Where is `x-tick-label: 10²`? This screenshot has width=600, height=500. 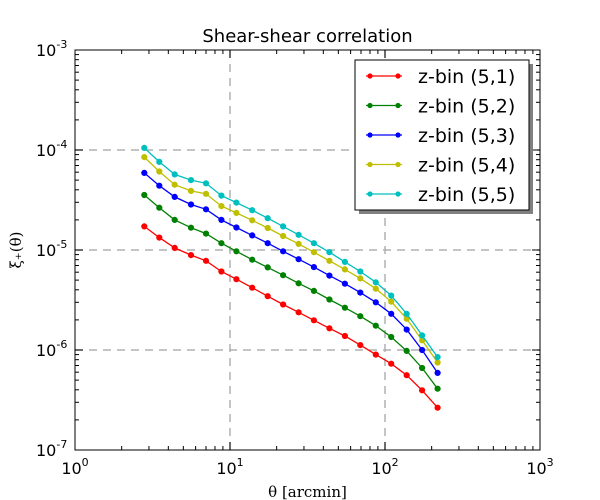
x-tick-label: 10² is located at coordinates (384, 467).